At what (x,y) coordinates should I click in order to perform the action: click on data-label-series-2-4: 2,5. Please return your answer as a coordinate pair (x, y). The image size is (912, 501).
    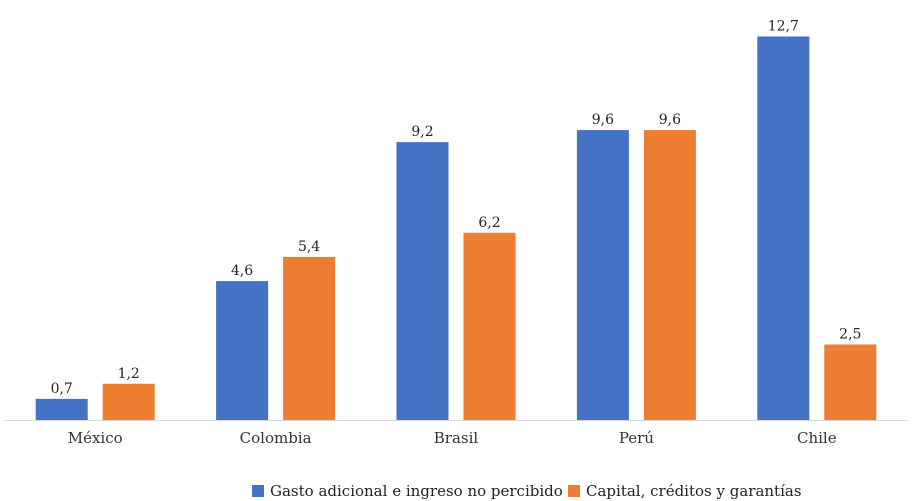
    Looking at the image, I should click on (850, 335).